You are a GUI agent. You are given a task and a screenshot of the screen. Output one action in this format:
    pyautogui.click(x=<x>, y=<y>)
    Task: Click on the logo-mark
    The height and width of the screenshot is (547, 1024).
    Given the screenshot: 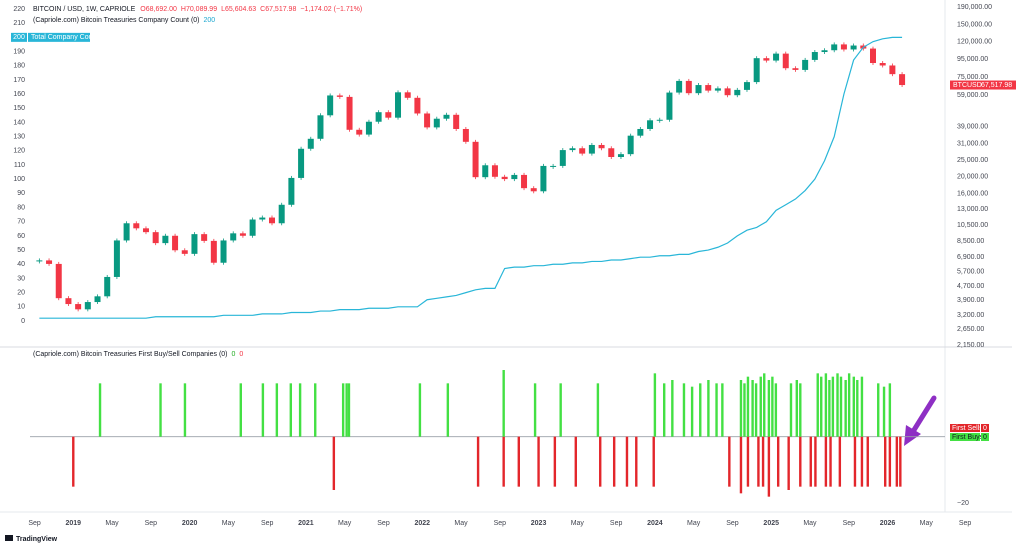 What is the action you would take?
    pyautogui.click(x=9, y=538)
    